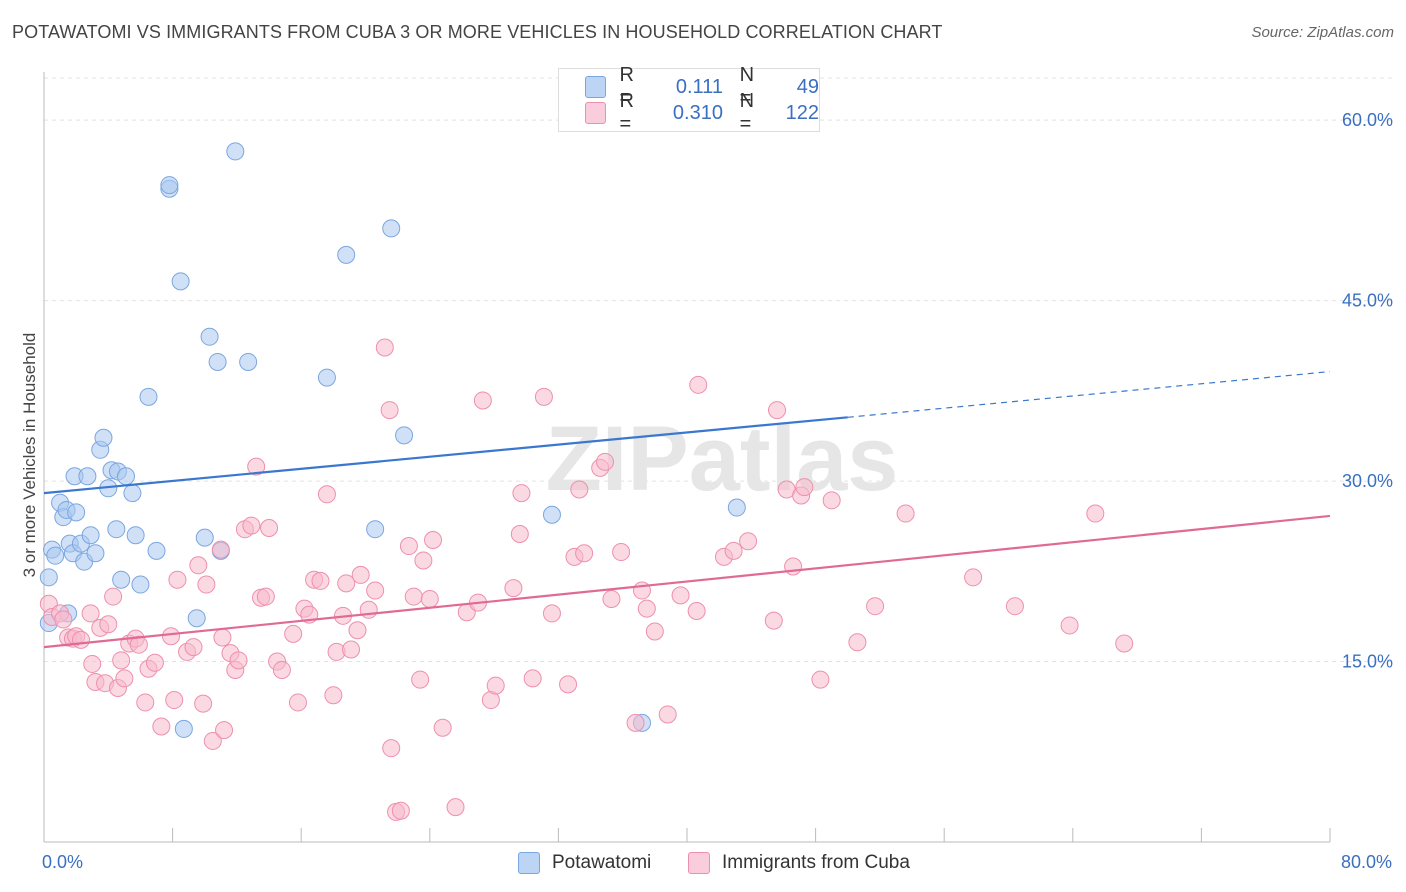  I want to click on series-legend-cuba: Immigrants from Cuba, so click(799, 863).